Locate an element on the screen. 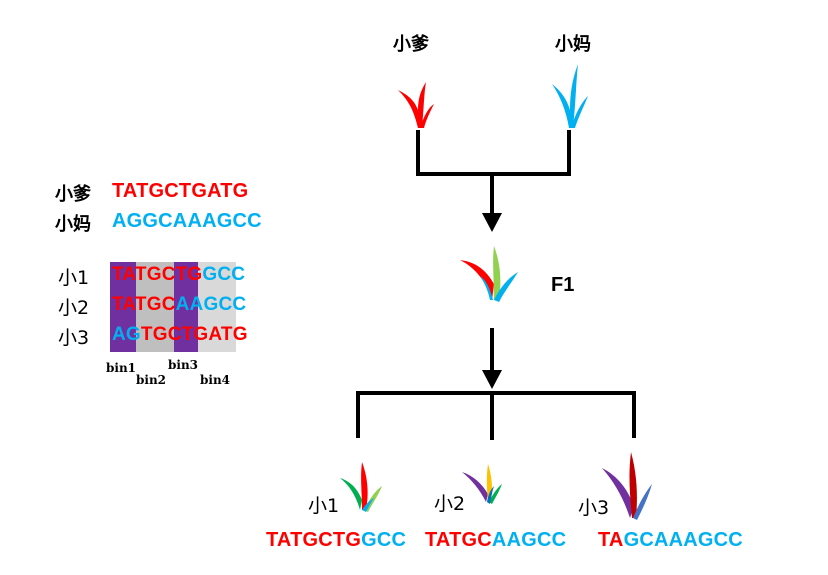 This screenshot has height=575, width=828. bin-background is located at coordinates (173, 307).